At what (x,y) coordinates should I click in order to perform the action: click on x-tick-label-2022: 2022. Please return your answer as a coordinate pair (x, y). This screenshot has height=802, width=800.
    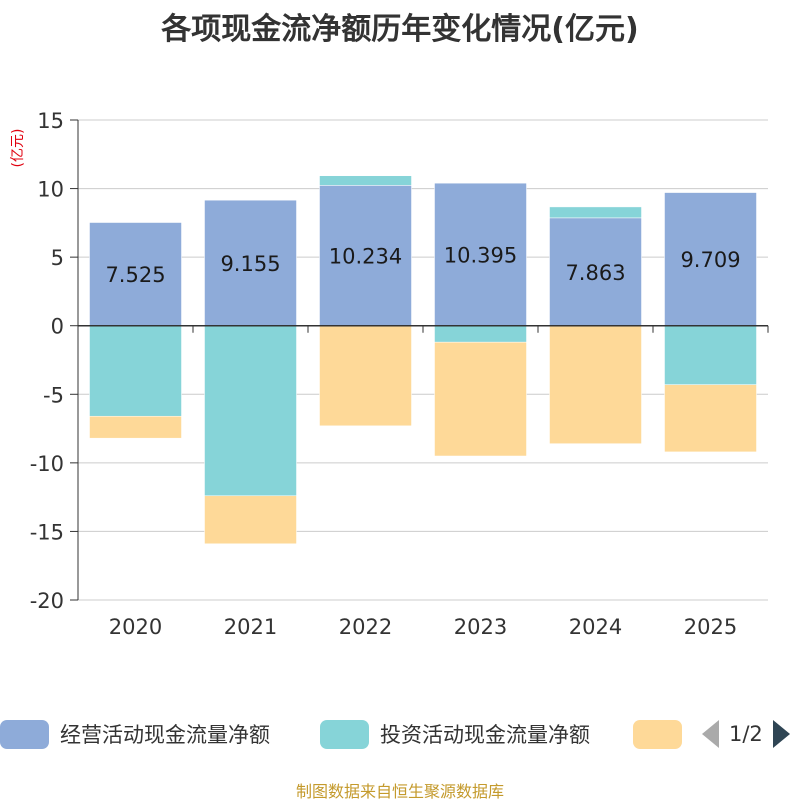
    Looking at the image, I should click on (365, 627).